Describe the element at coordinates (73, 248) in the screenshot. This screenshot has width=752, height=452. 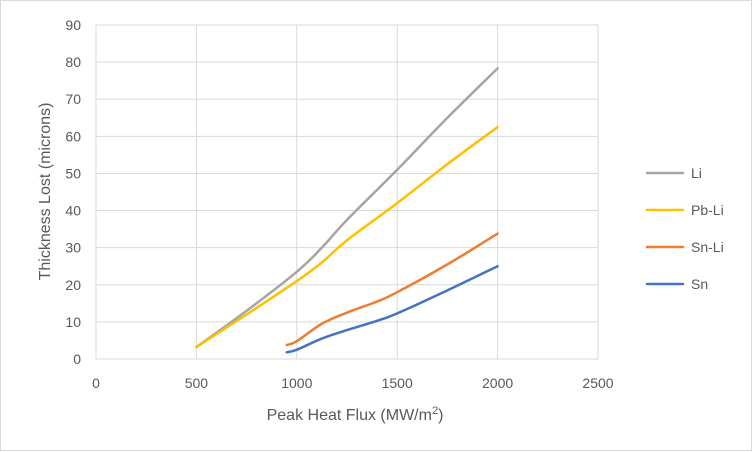
I see `y-tick-label: 30` at that location.